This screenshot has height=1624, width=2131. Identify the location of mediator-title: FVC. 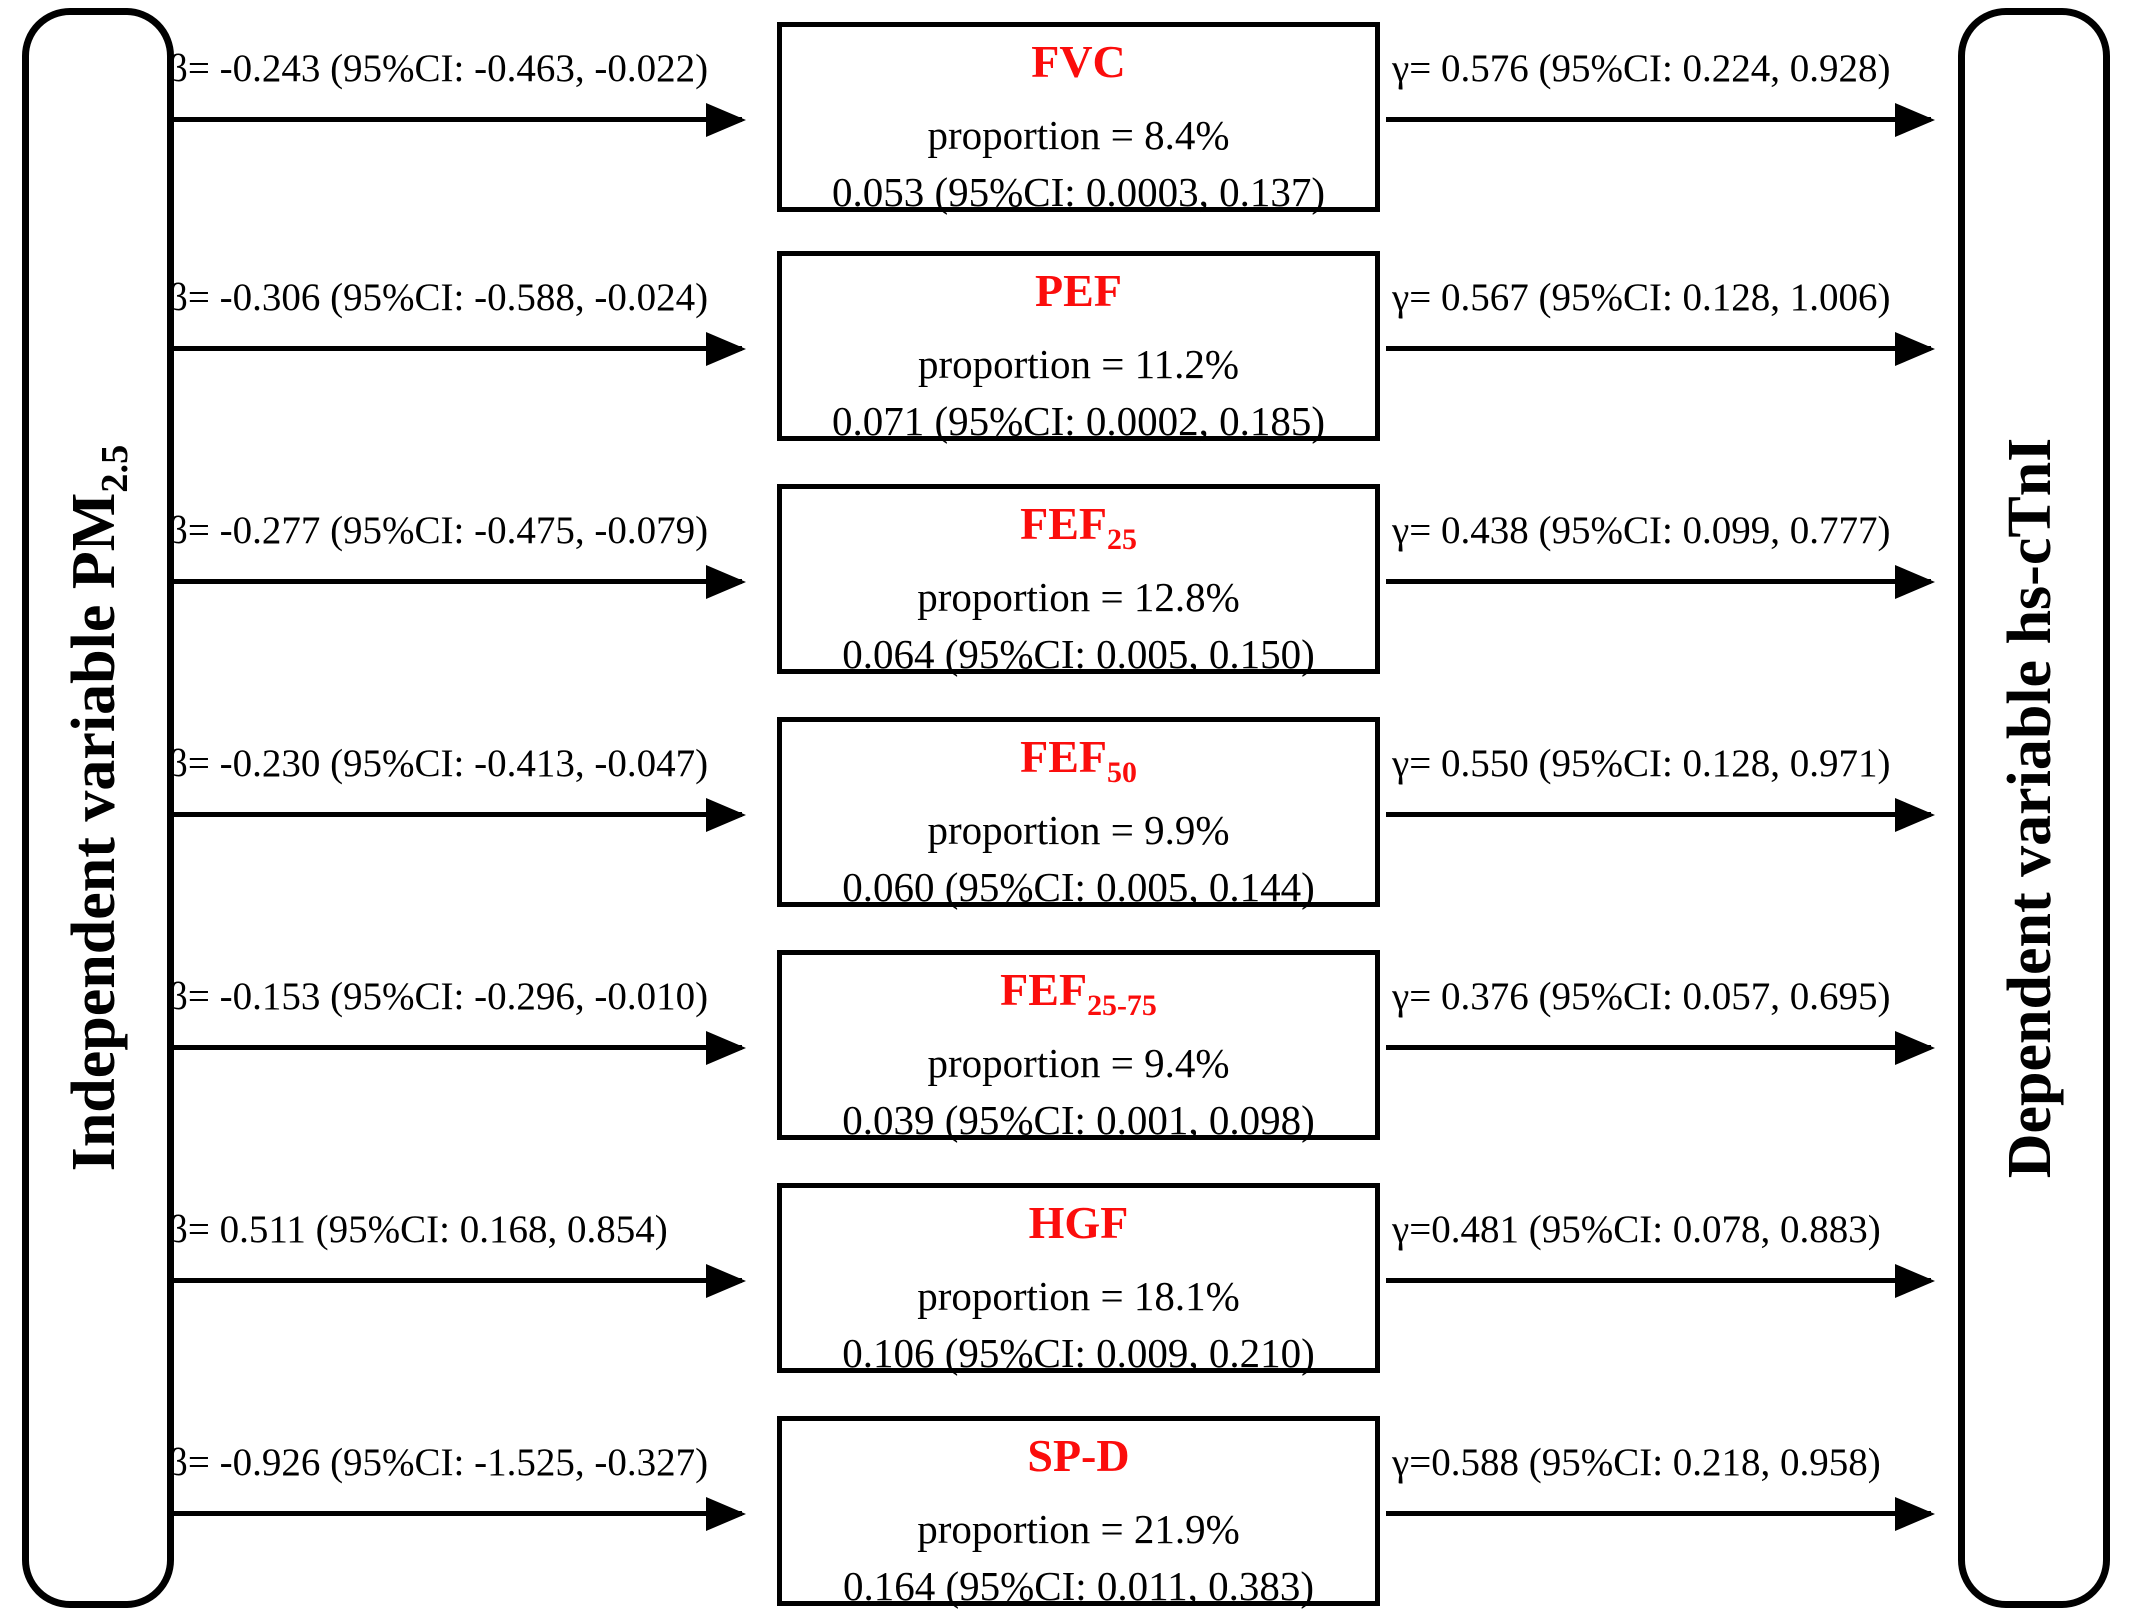
(1078, 70).